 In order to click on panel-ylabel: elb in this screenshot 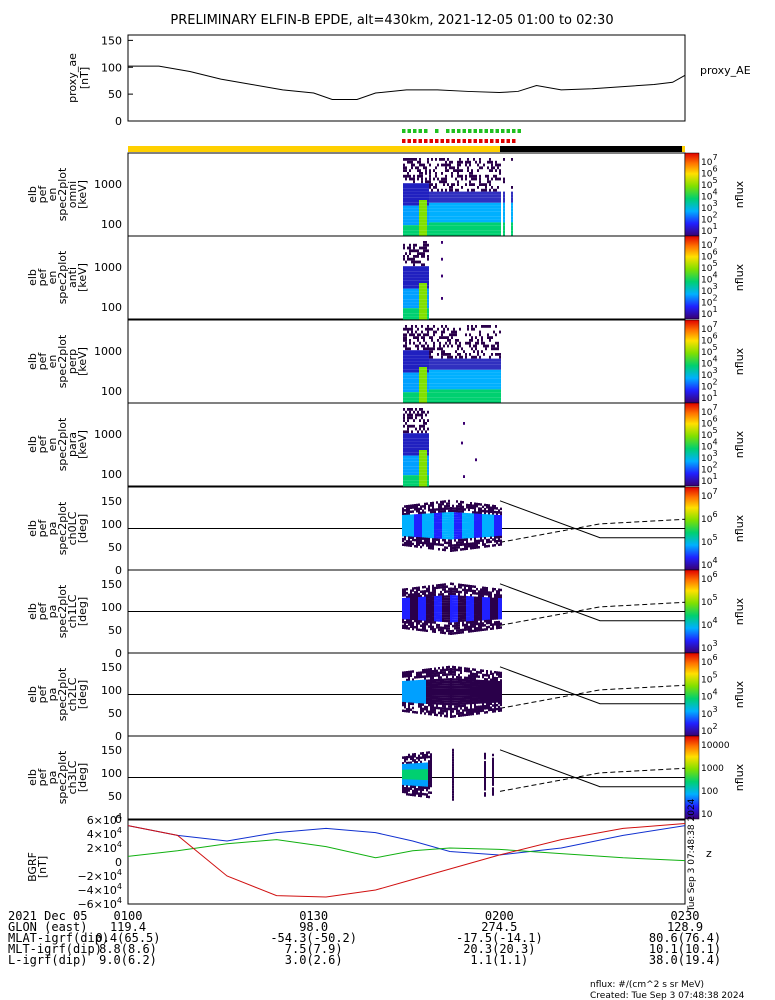, I will do `click(32, 361)`.